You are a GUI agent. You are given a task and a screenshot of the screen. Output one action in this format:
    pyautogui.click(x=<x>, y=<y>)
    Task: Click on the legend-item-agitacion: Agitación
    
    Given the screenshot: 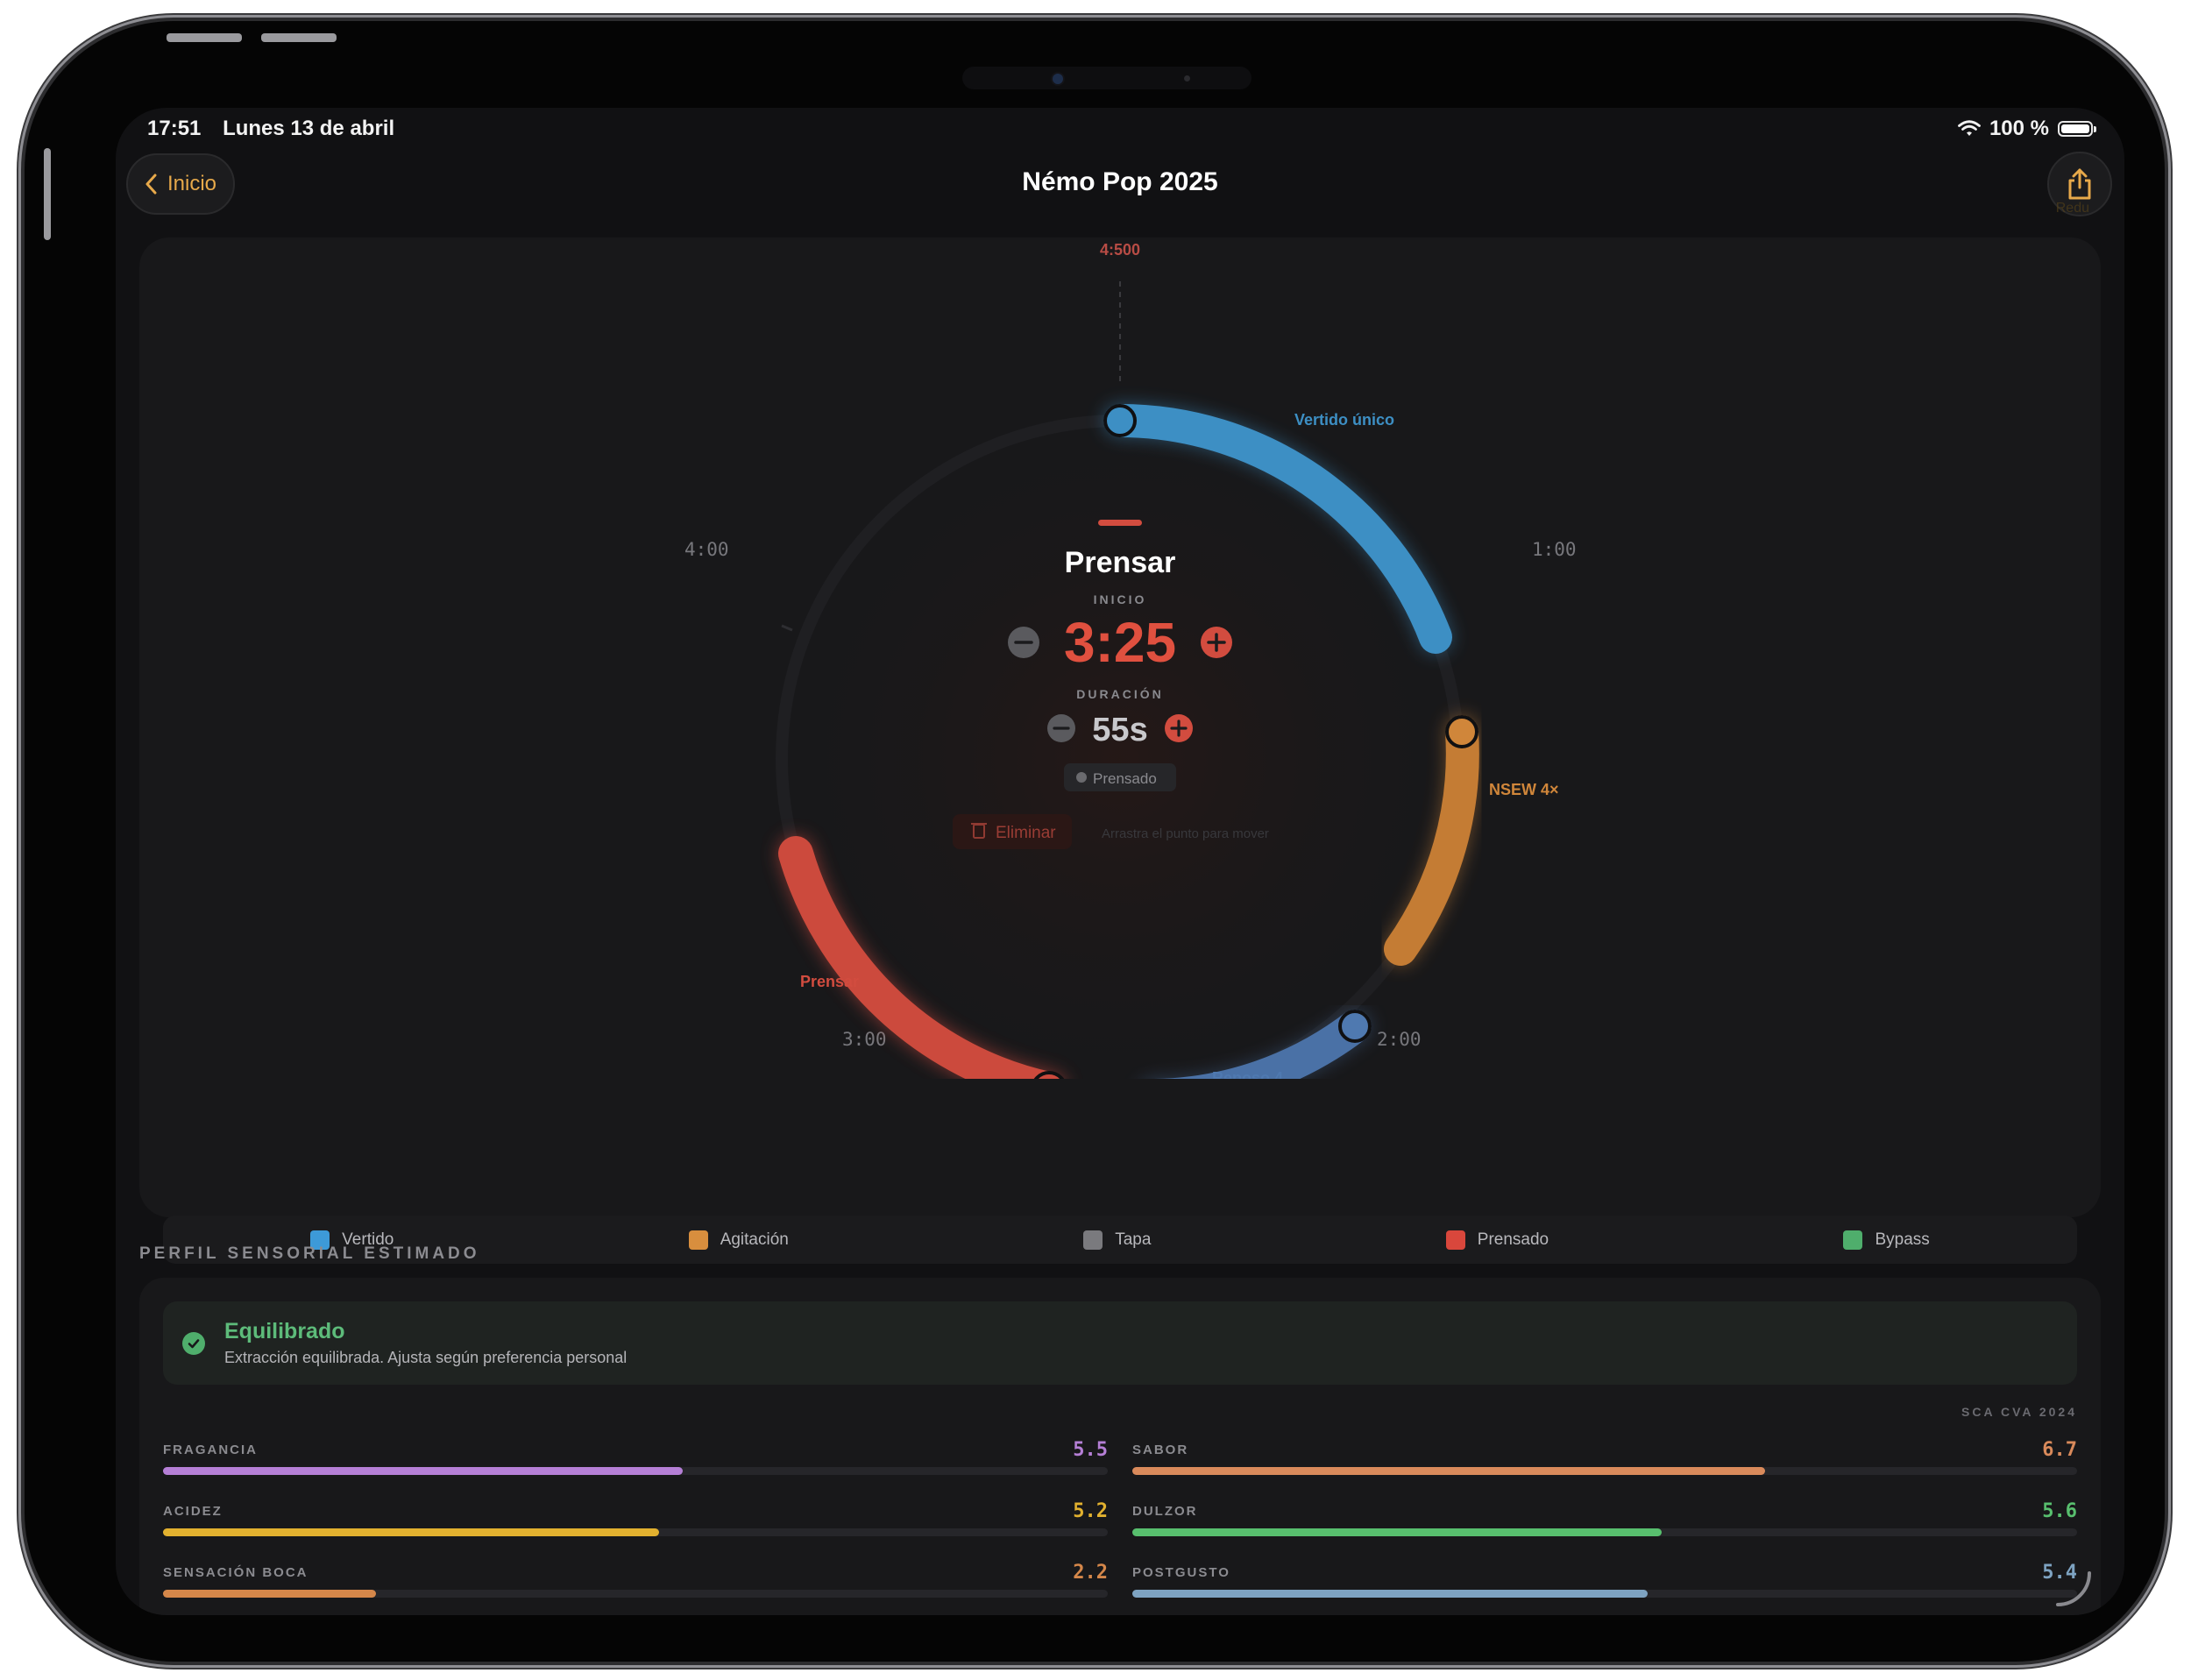 What is the action you would take?
    pyautogui.click(x=738, y=1240)
    